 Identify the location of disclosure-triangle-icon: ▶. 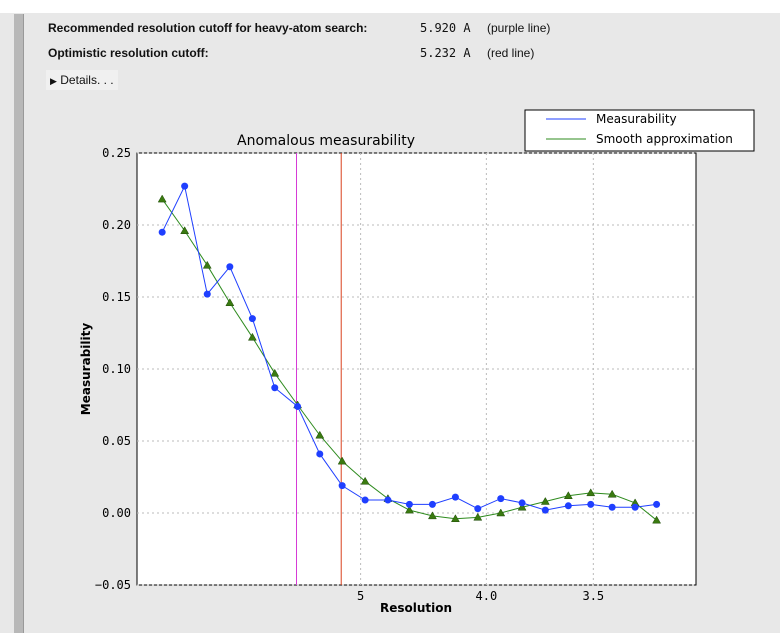
(53, 81).